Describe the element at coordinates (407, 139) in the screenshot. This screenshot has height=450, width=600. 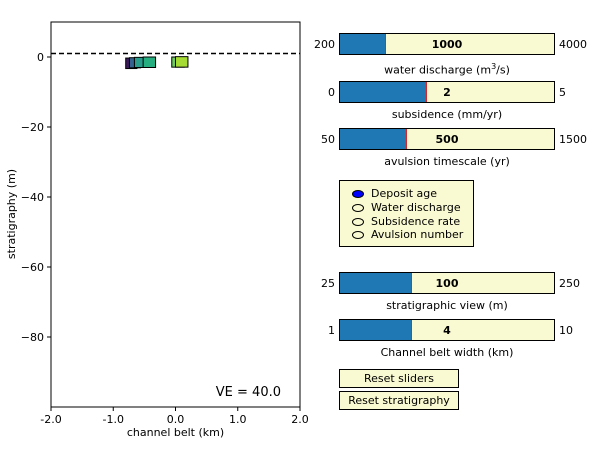
I see `avulsion-timescale-slider-marker` at that location.